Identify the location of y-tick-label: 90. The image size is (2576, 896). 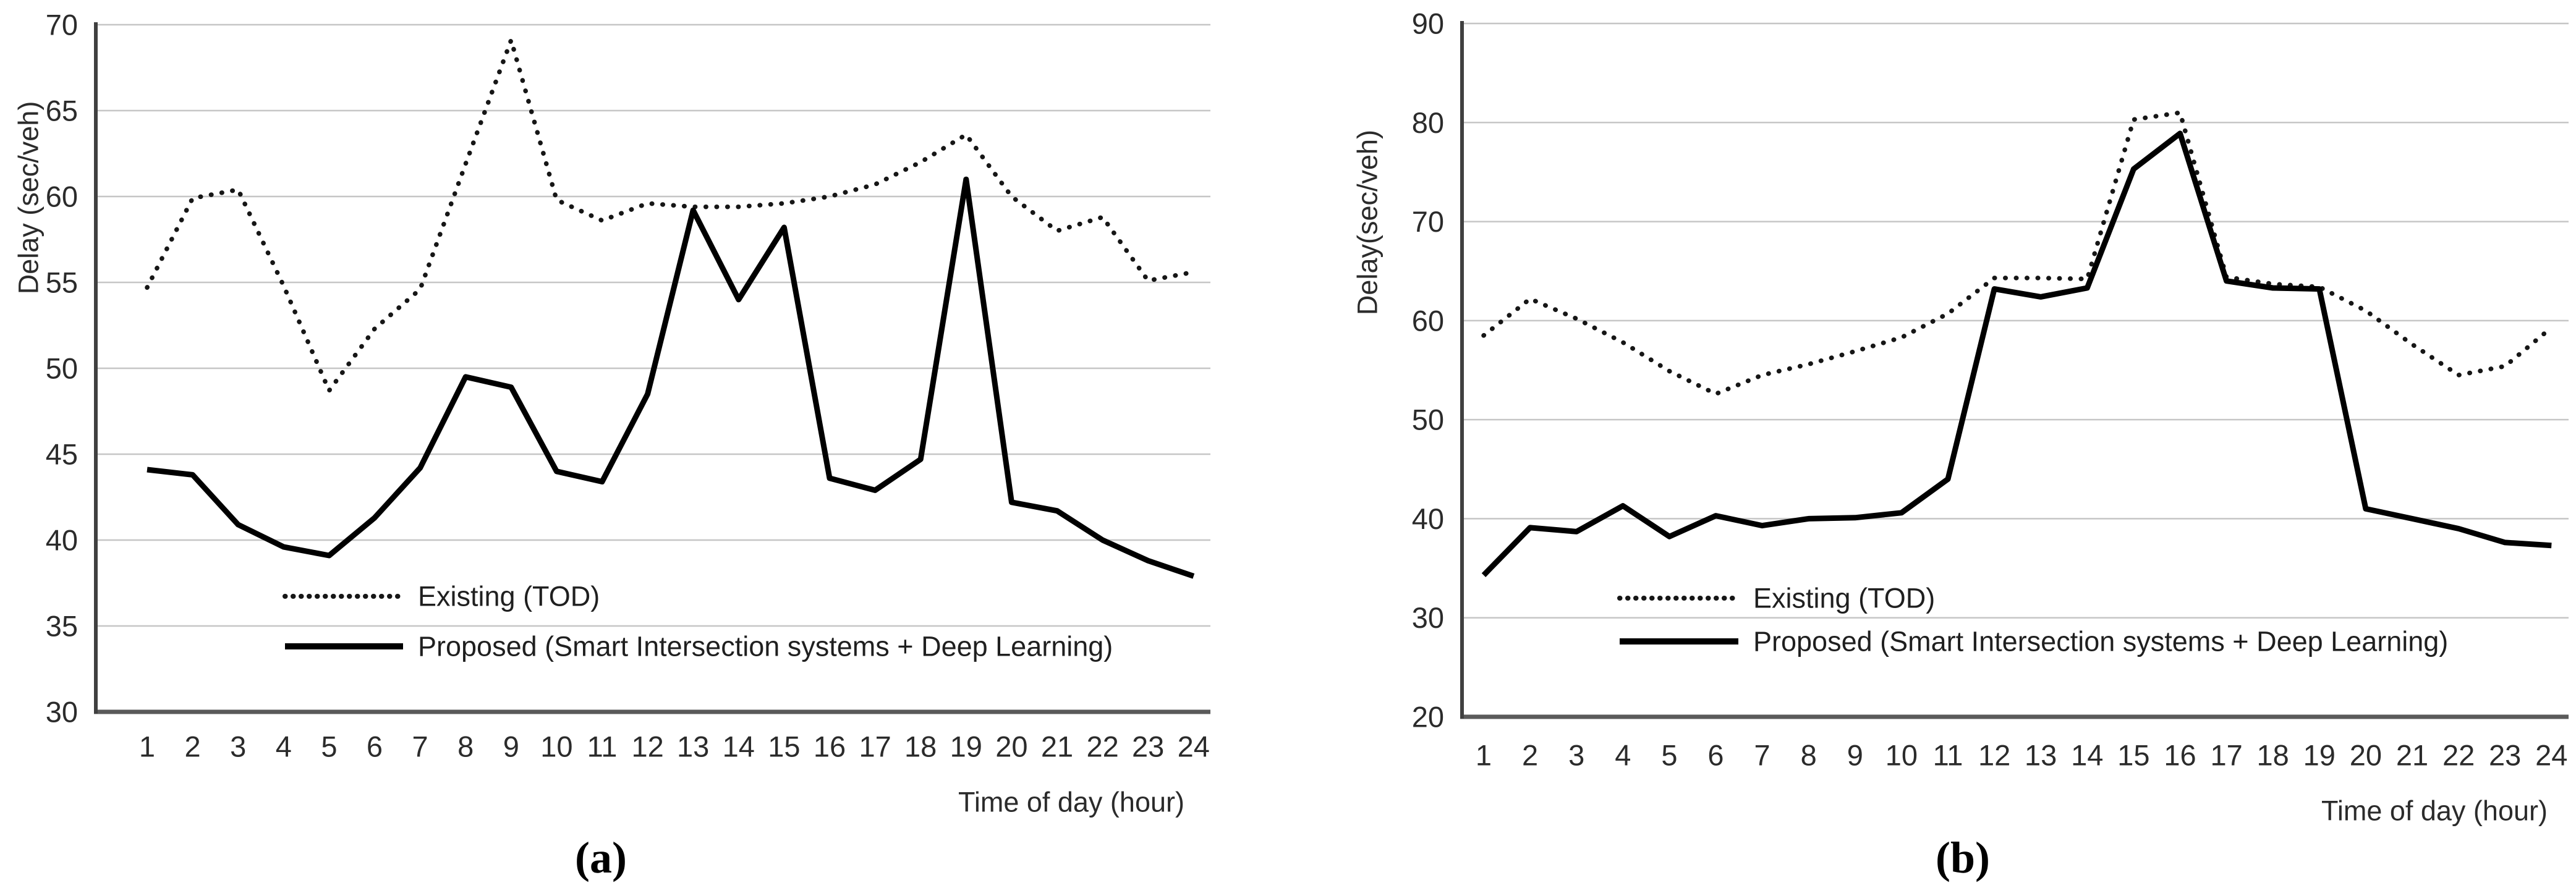
(1428, 24).